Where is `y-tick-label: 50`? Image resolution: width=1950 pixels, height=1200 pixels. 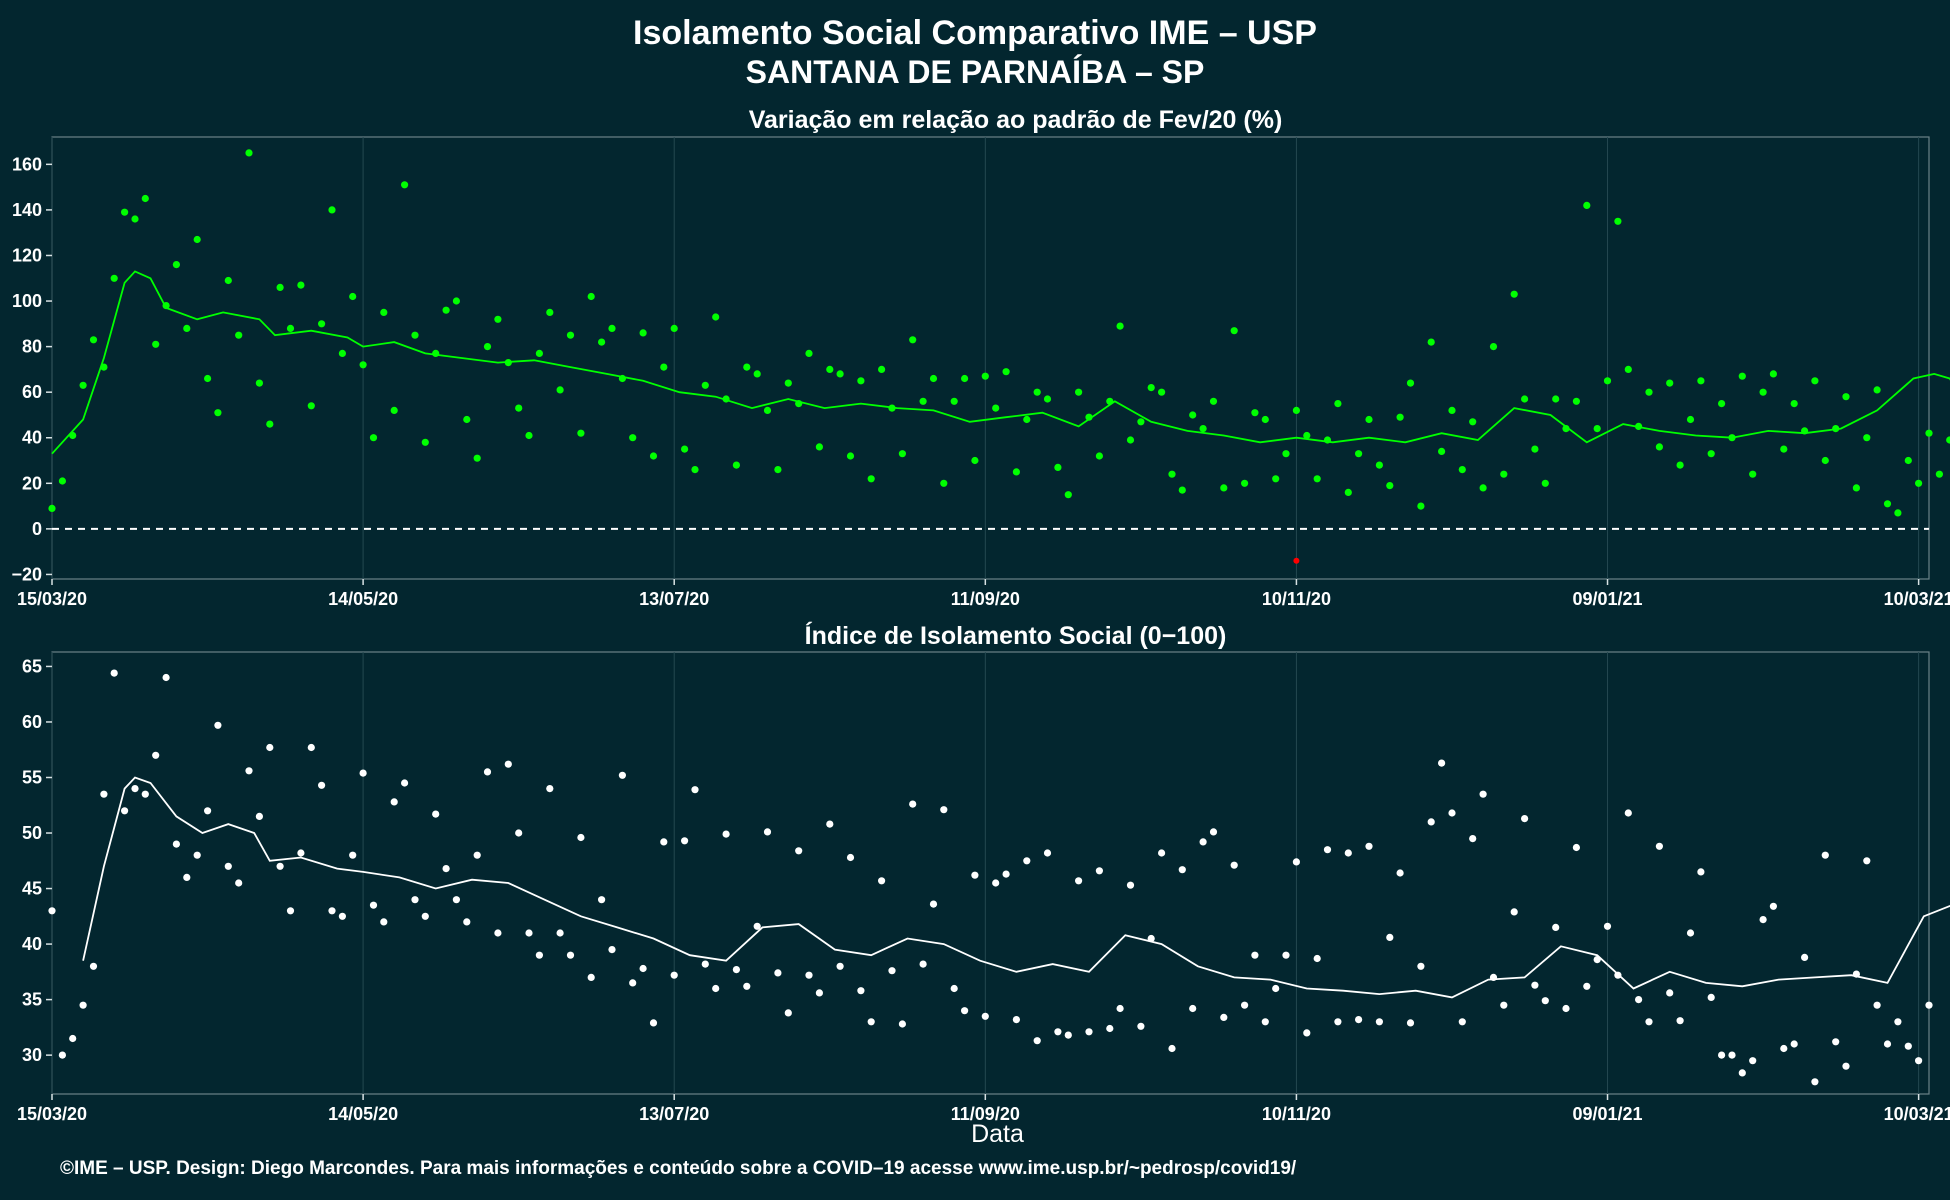
y-tick-label: 50 is located at coordinates (32, 833).